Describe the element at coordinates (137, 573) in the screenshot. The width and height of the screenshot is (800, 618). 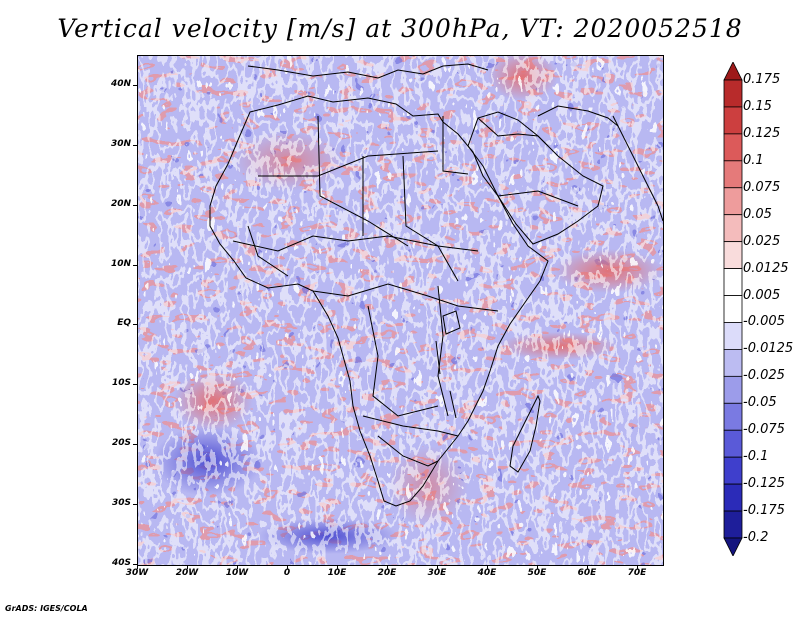
I see `lon-tick-label: 30W` at that location.